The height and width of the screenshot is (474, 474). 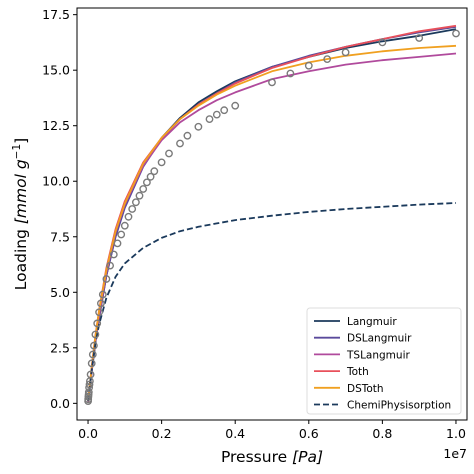 I want to click on x-offset-label: 1e7, so click(x=455, y=453).